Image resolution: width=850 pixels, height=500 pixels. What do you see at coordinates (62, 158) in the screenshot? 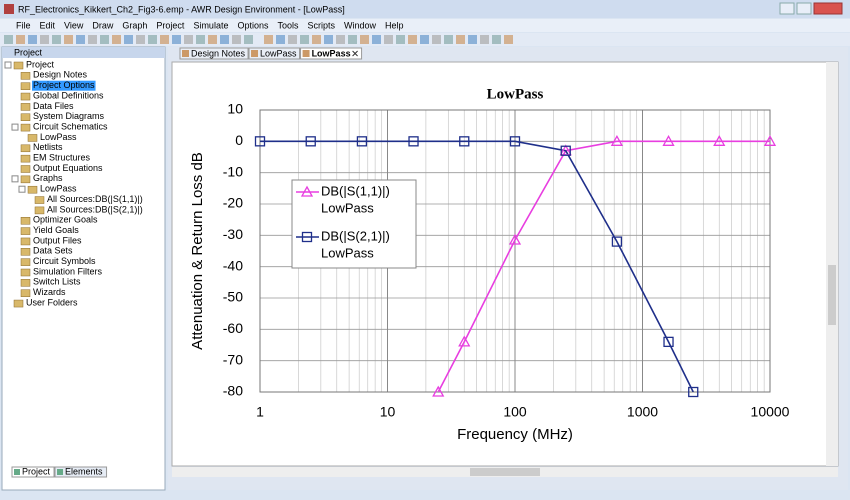
I see `tree-item: EM Structures` at bounding box center [62, 158].